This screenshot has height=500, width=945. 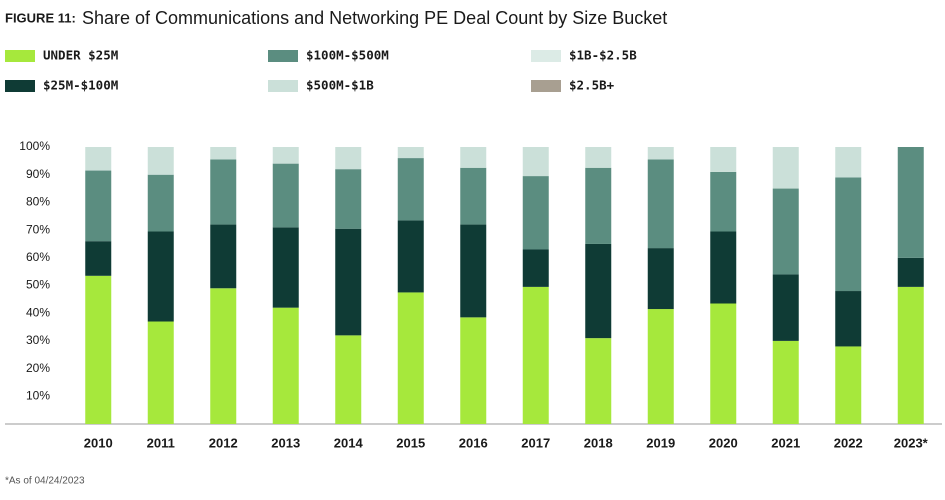 I want to click on y-tick-label: 30%, so click(x=38, y=340).